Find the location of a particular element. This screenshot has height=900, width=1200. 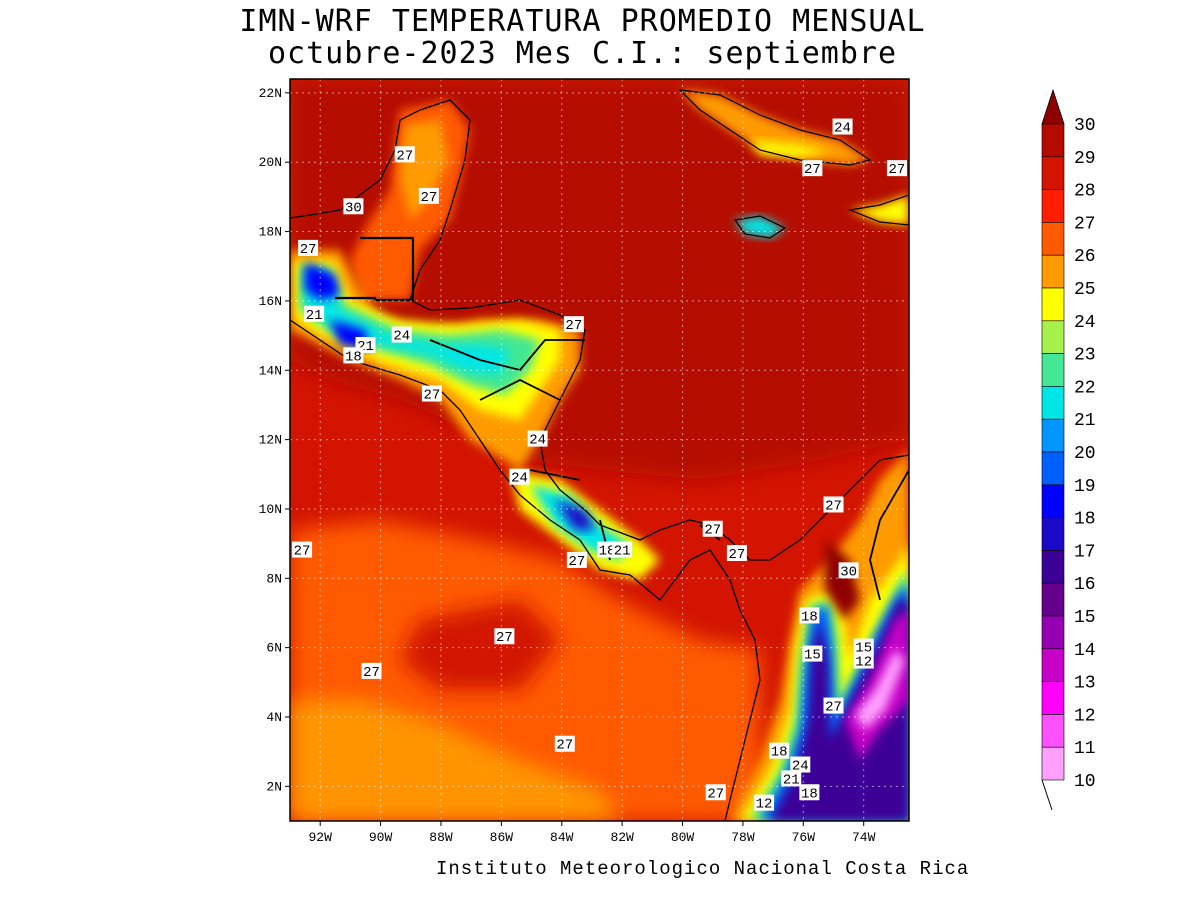

lon-tick-label: 84W is located at coordinates (562, 837).